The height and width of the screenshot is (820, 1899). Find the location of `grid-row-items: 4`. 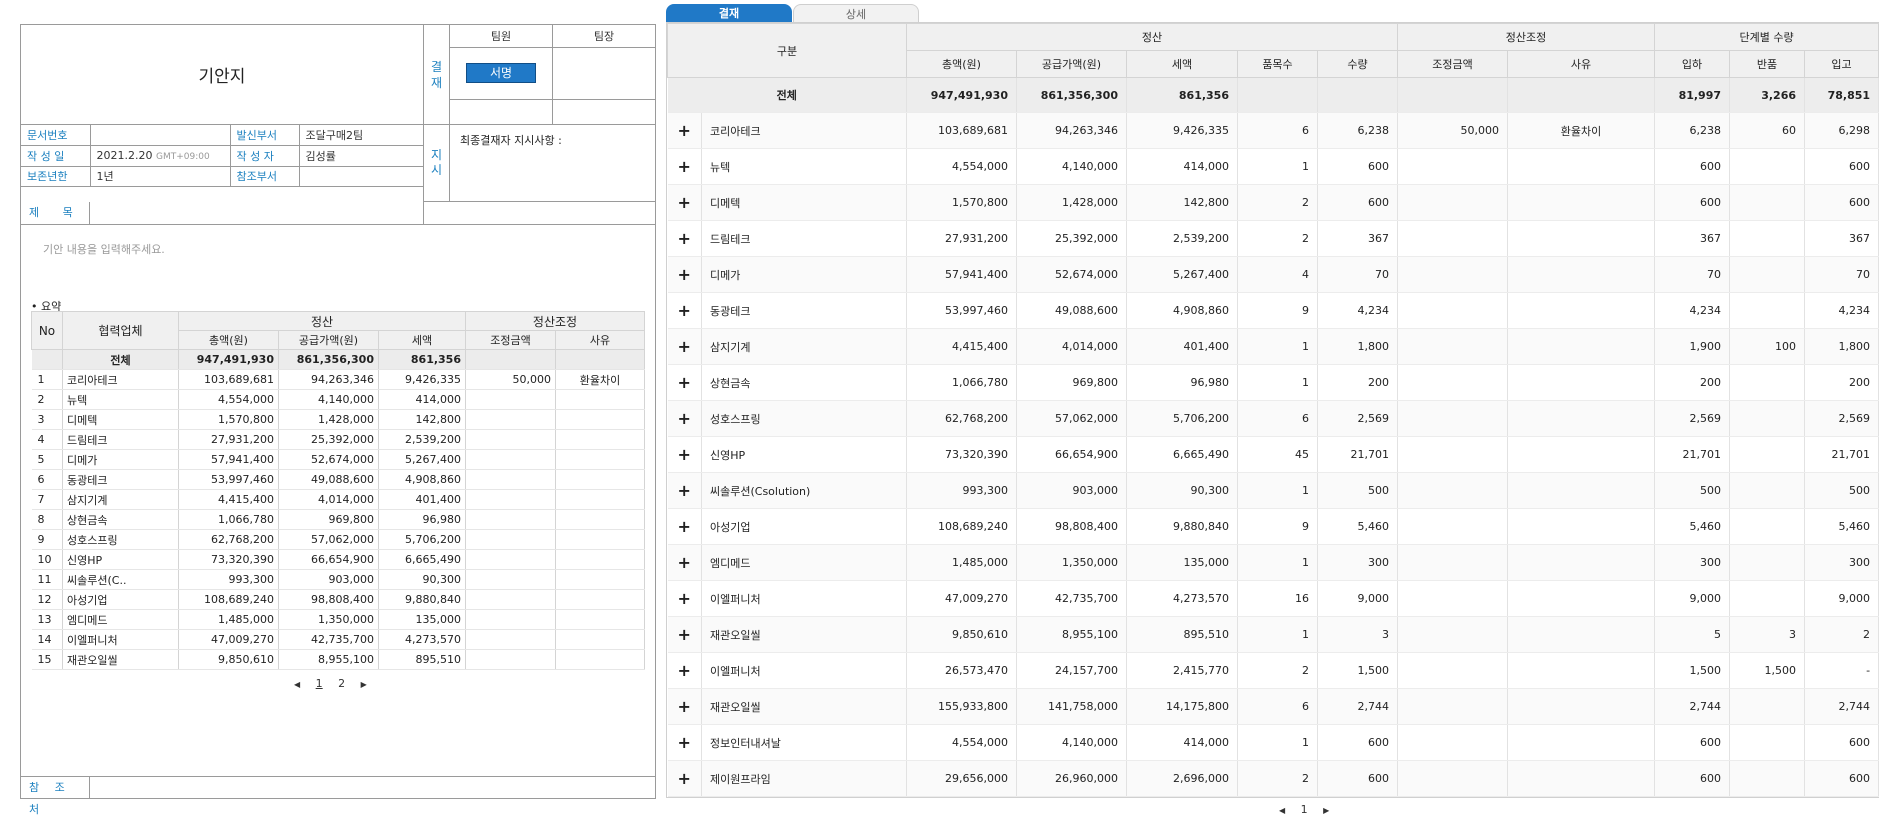

grid-row-items: 4 is located at coordinates (1277, 274).